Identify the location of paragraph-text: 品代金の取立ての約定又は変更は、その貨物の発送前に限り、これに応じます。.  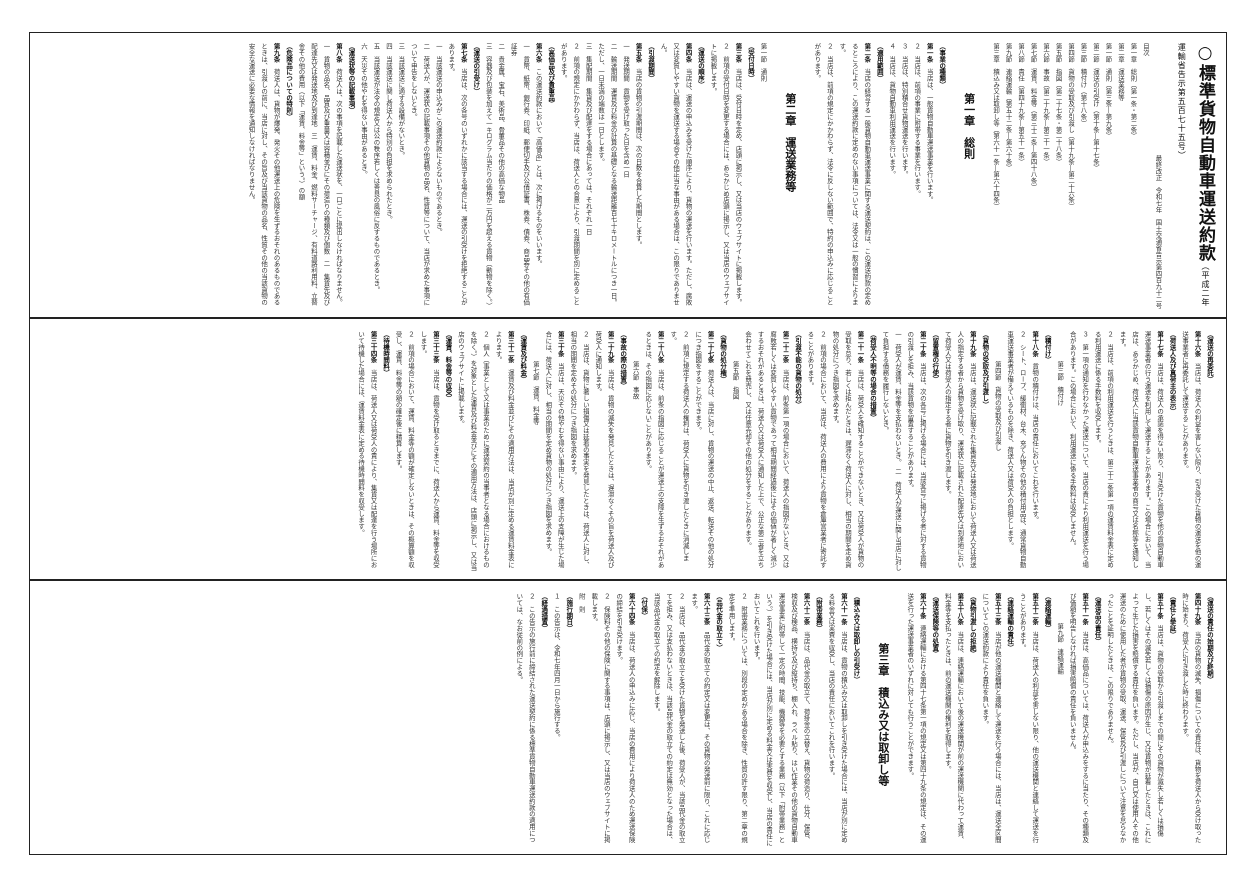
(700, 718).